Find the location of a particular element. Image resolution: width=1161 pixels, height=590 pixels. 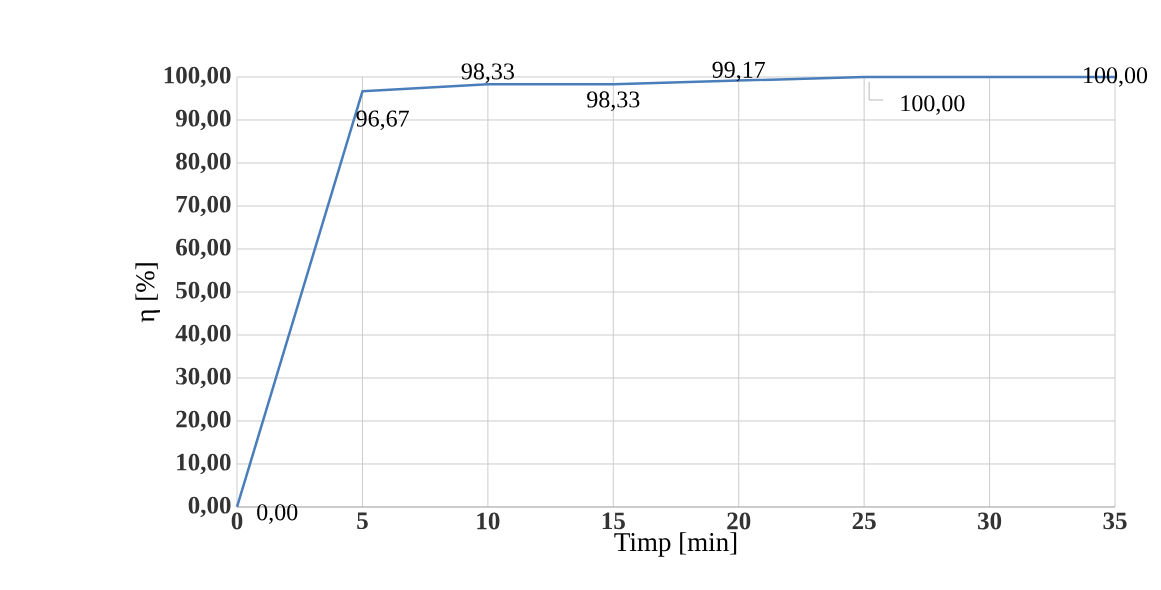

y-axis-title: η [%] is located at coordinates (147, 293).